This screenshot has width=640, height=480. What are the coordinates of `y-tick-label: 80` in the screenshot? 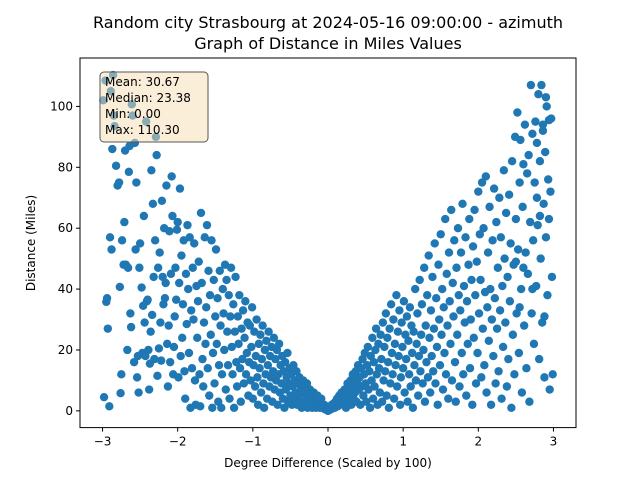 It's located at (65, 167).